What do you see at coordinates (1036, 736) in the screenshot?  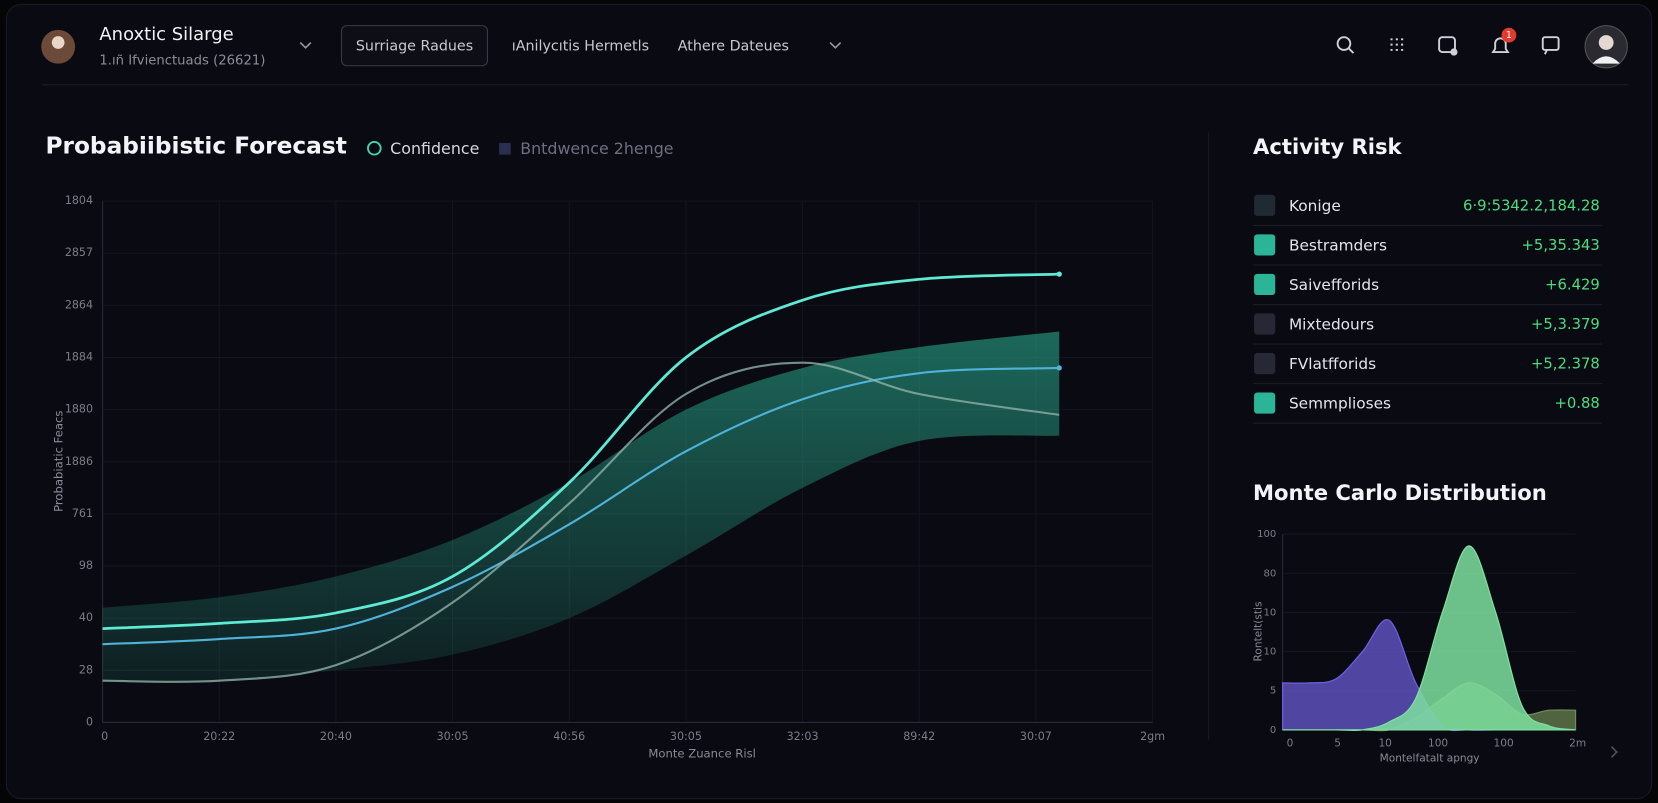 I see `x-tick-label: 30:07` at bounding box center [1036, 736].